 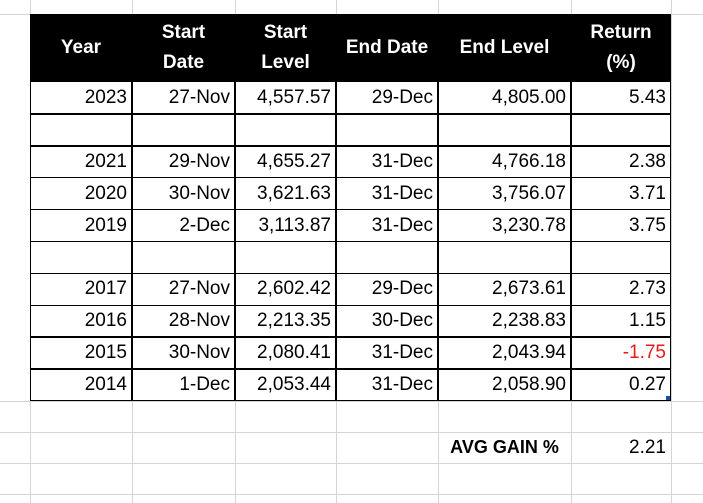 I want to click on header-label: Date, so click(x=183, y=62).